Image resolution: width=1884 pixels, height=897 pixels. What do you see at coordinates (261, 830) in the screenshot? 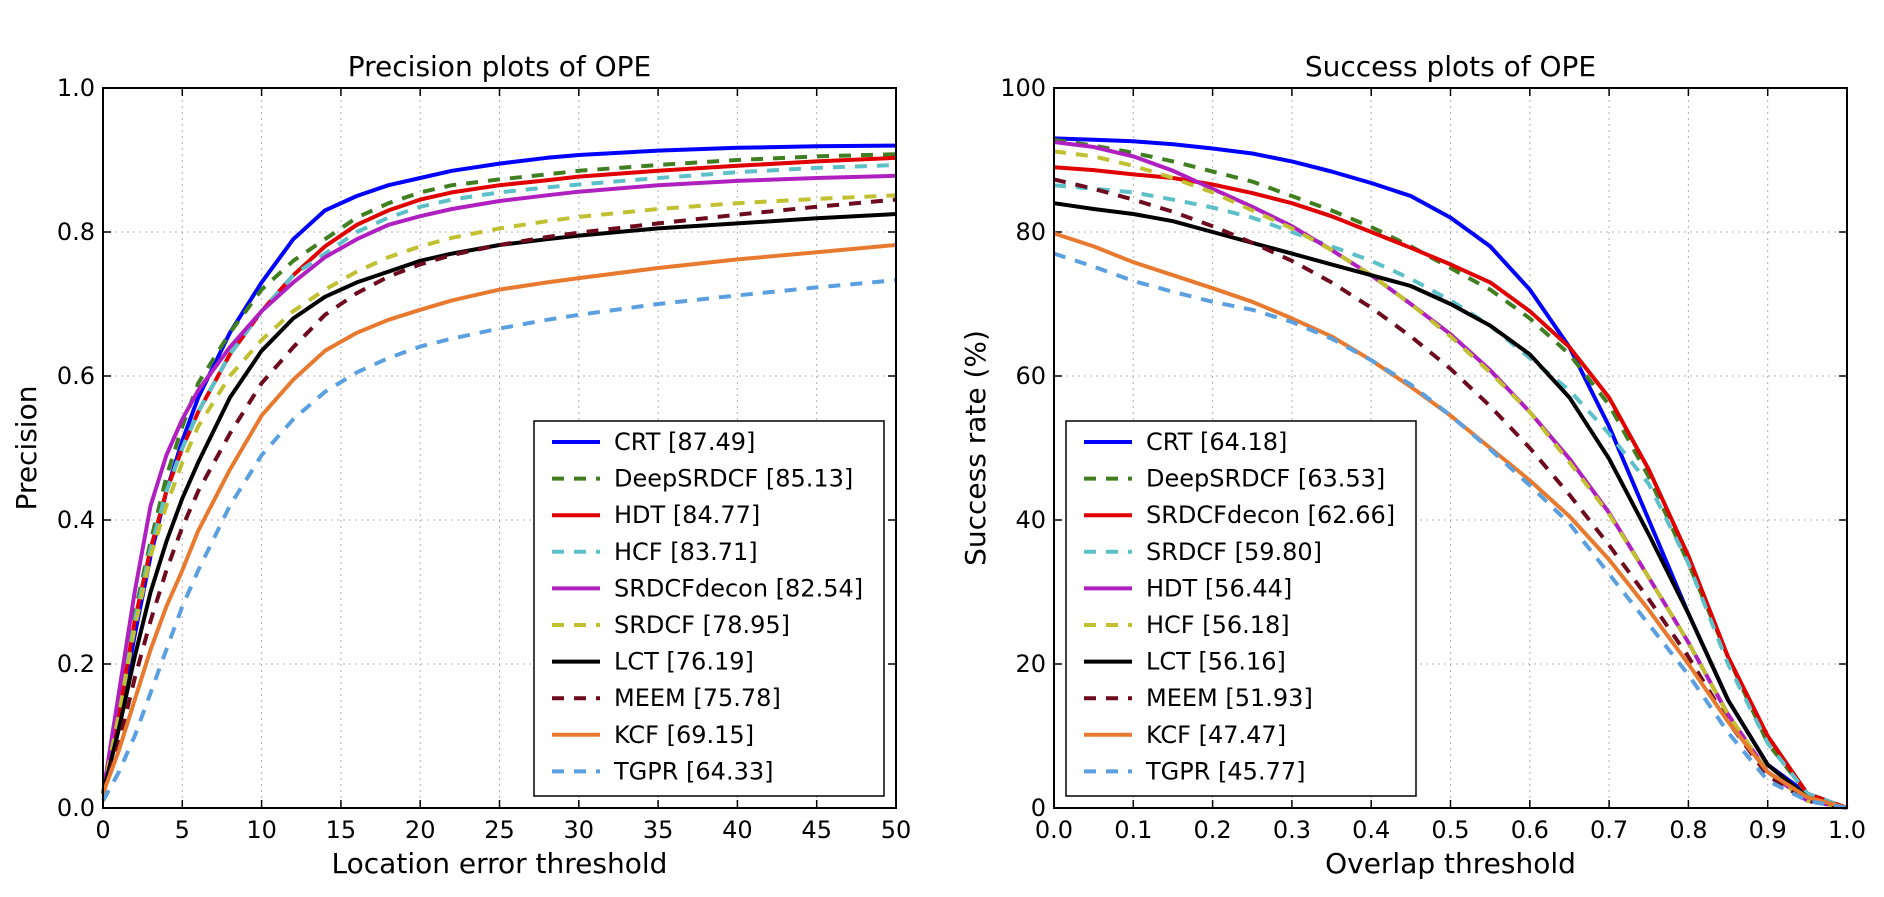
I see `x-tick-label: 10` at bounding box center [261, 830].